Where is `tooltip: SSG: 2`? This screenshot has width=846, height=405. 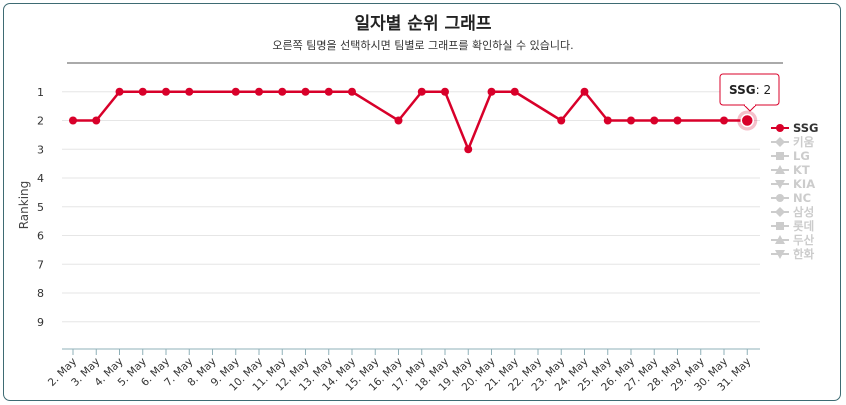
tooltip: SSG: 2 is located at coordinates (749, 92).